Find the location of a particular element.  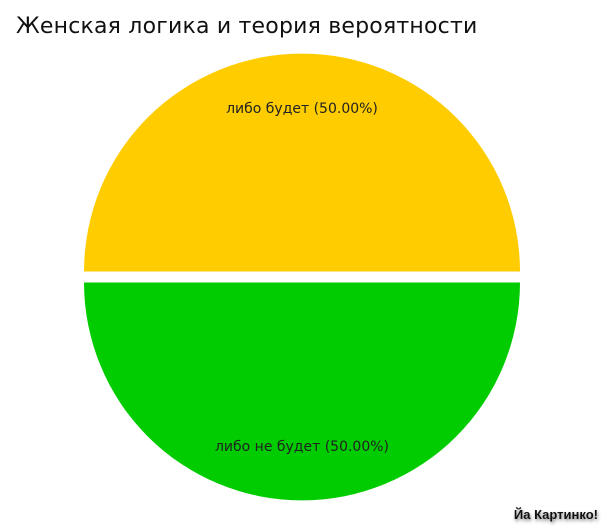

chart-title: Женская логика и теория вероятности is located at coordinates (247, 26).